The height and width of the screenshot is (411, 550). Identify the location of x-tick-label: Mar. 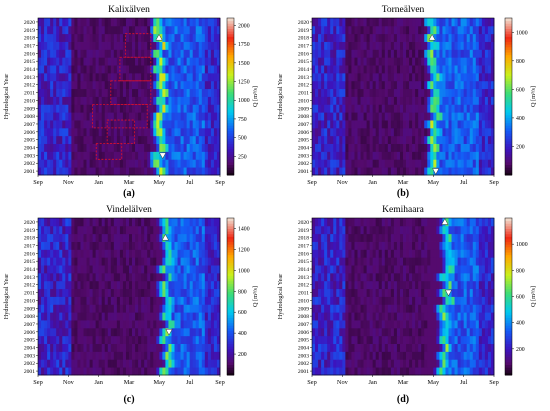
(403, 182).